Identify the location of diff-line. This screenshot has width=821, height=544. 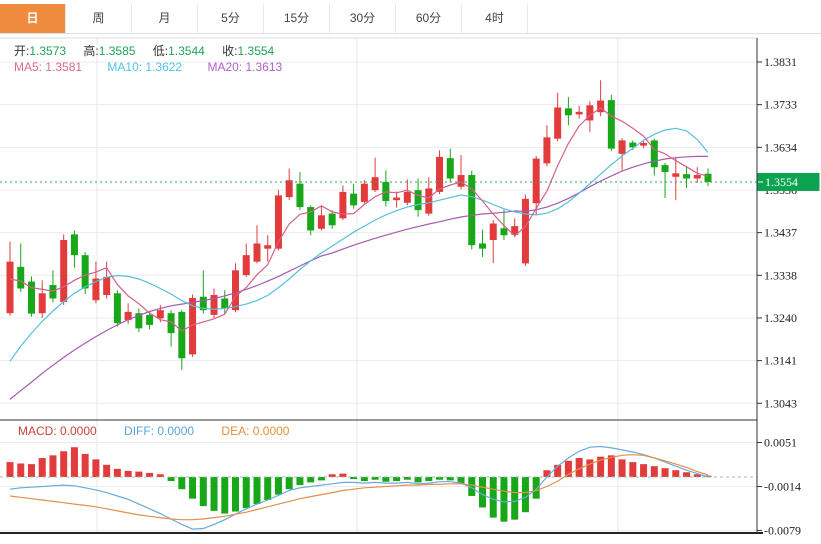
(359, 487).